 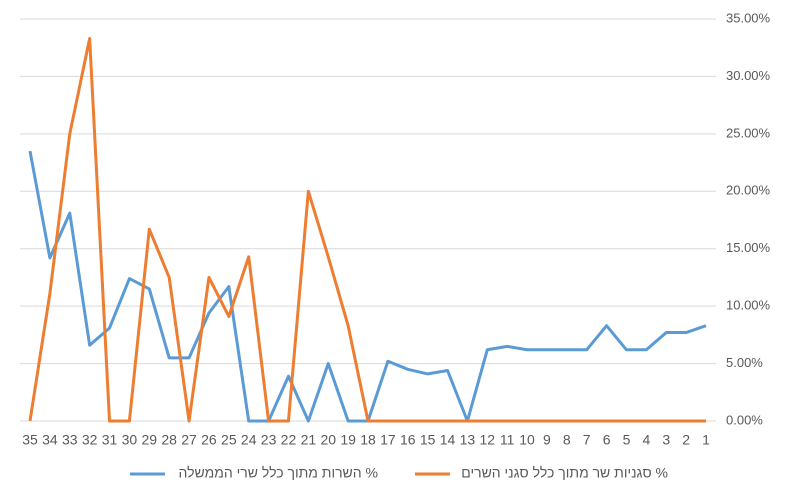 What do you see at coordinates (567, 440) in the screenshot?
I see `x-tick-label: 8` at bounding box center [567, 440].